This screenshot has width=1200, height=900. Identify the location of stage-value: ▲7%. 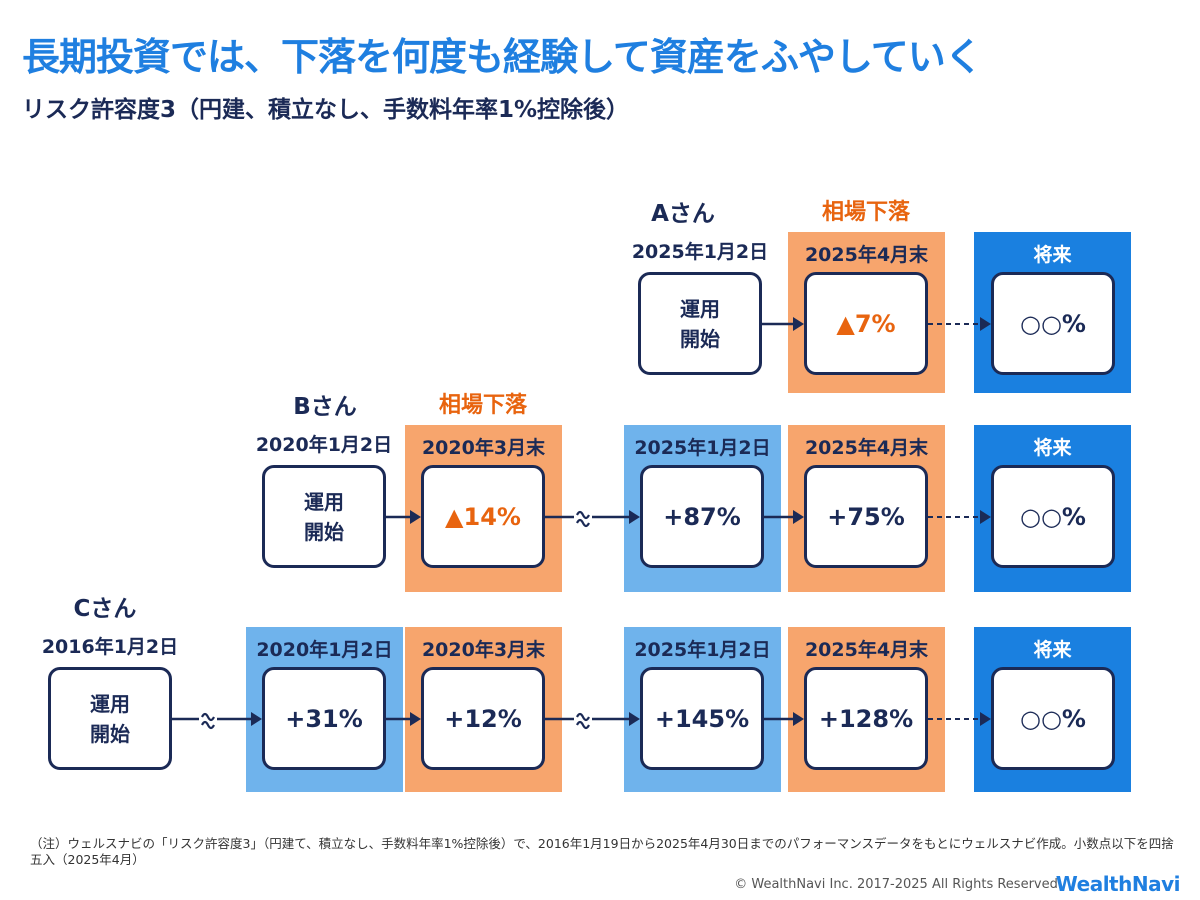
(866, 323).